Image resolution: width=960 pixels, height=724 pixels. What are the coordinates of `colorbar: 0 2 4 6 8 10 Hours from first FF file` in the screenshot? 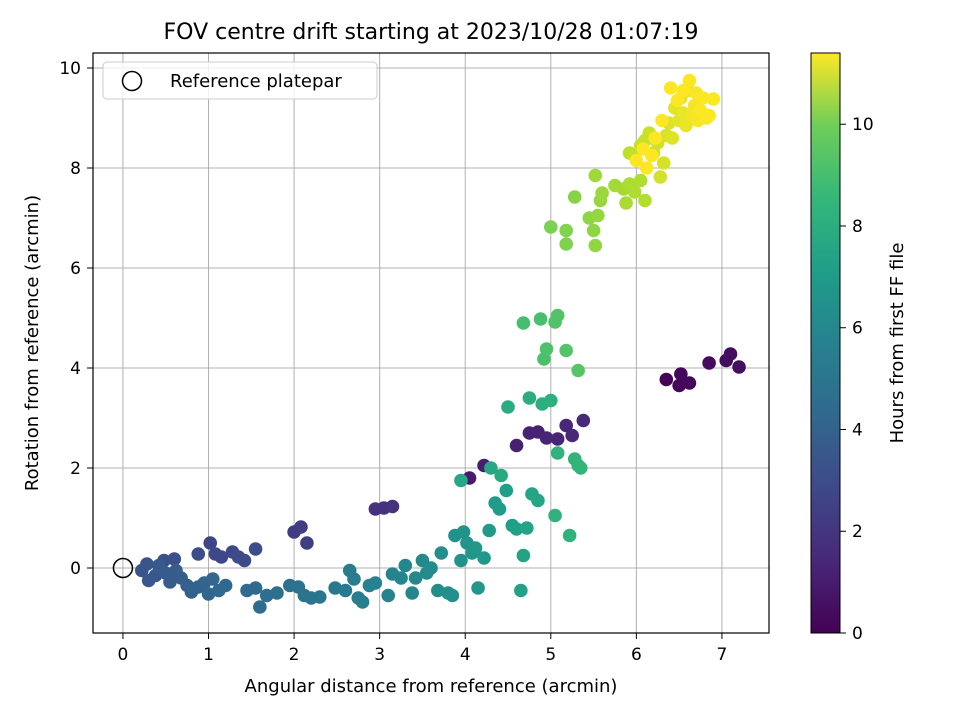 It's located at (859, 348).